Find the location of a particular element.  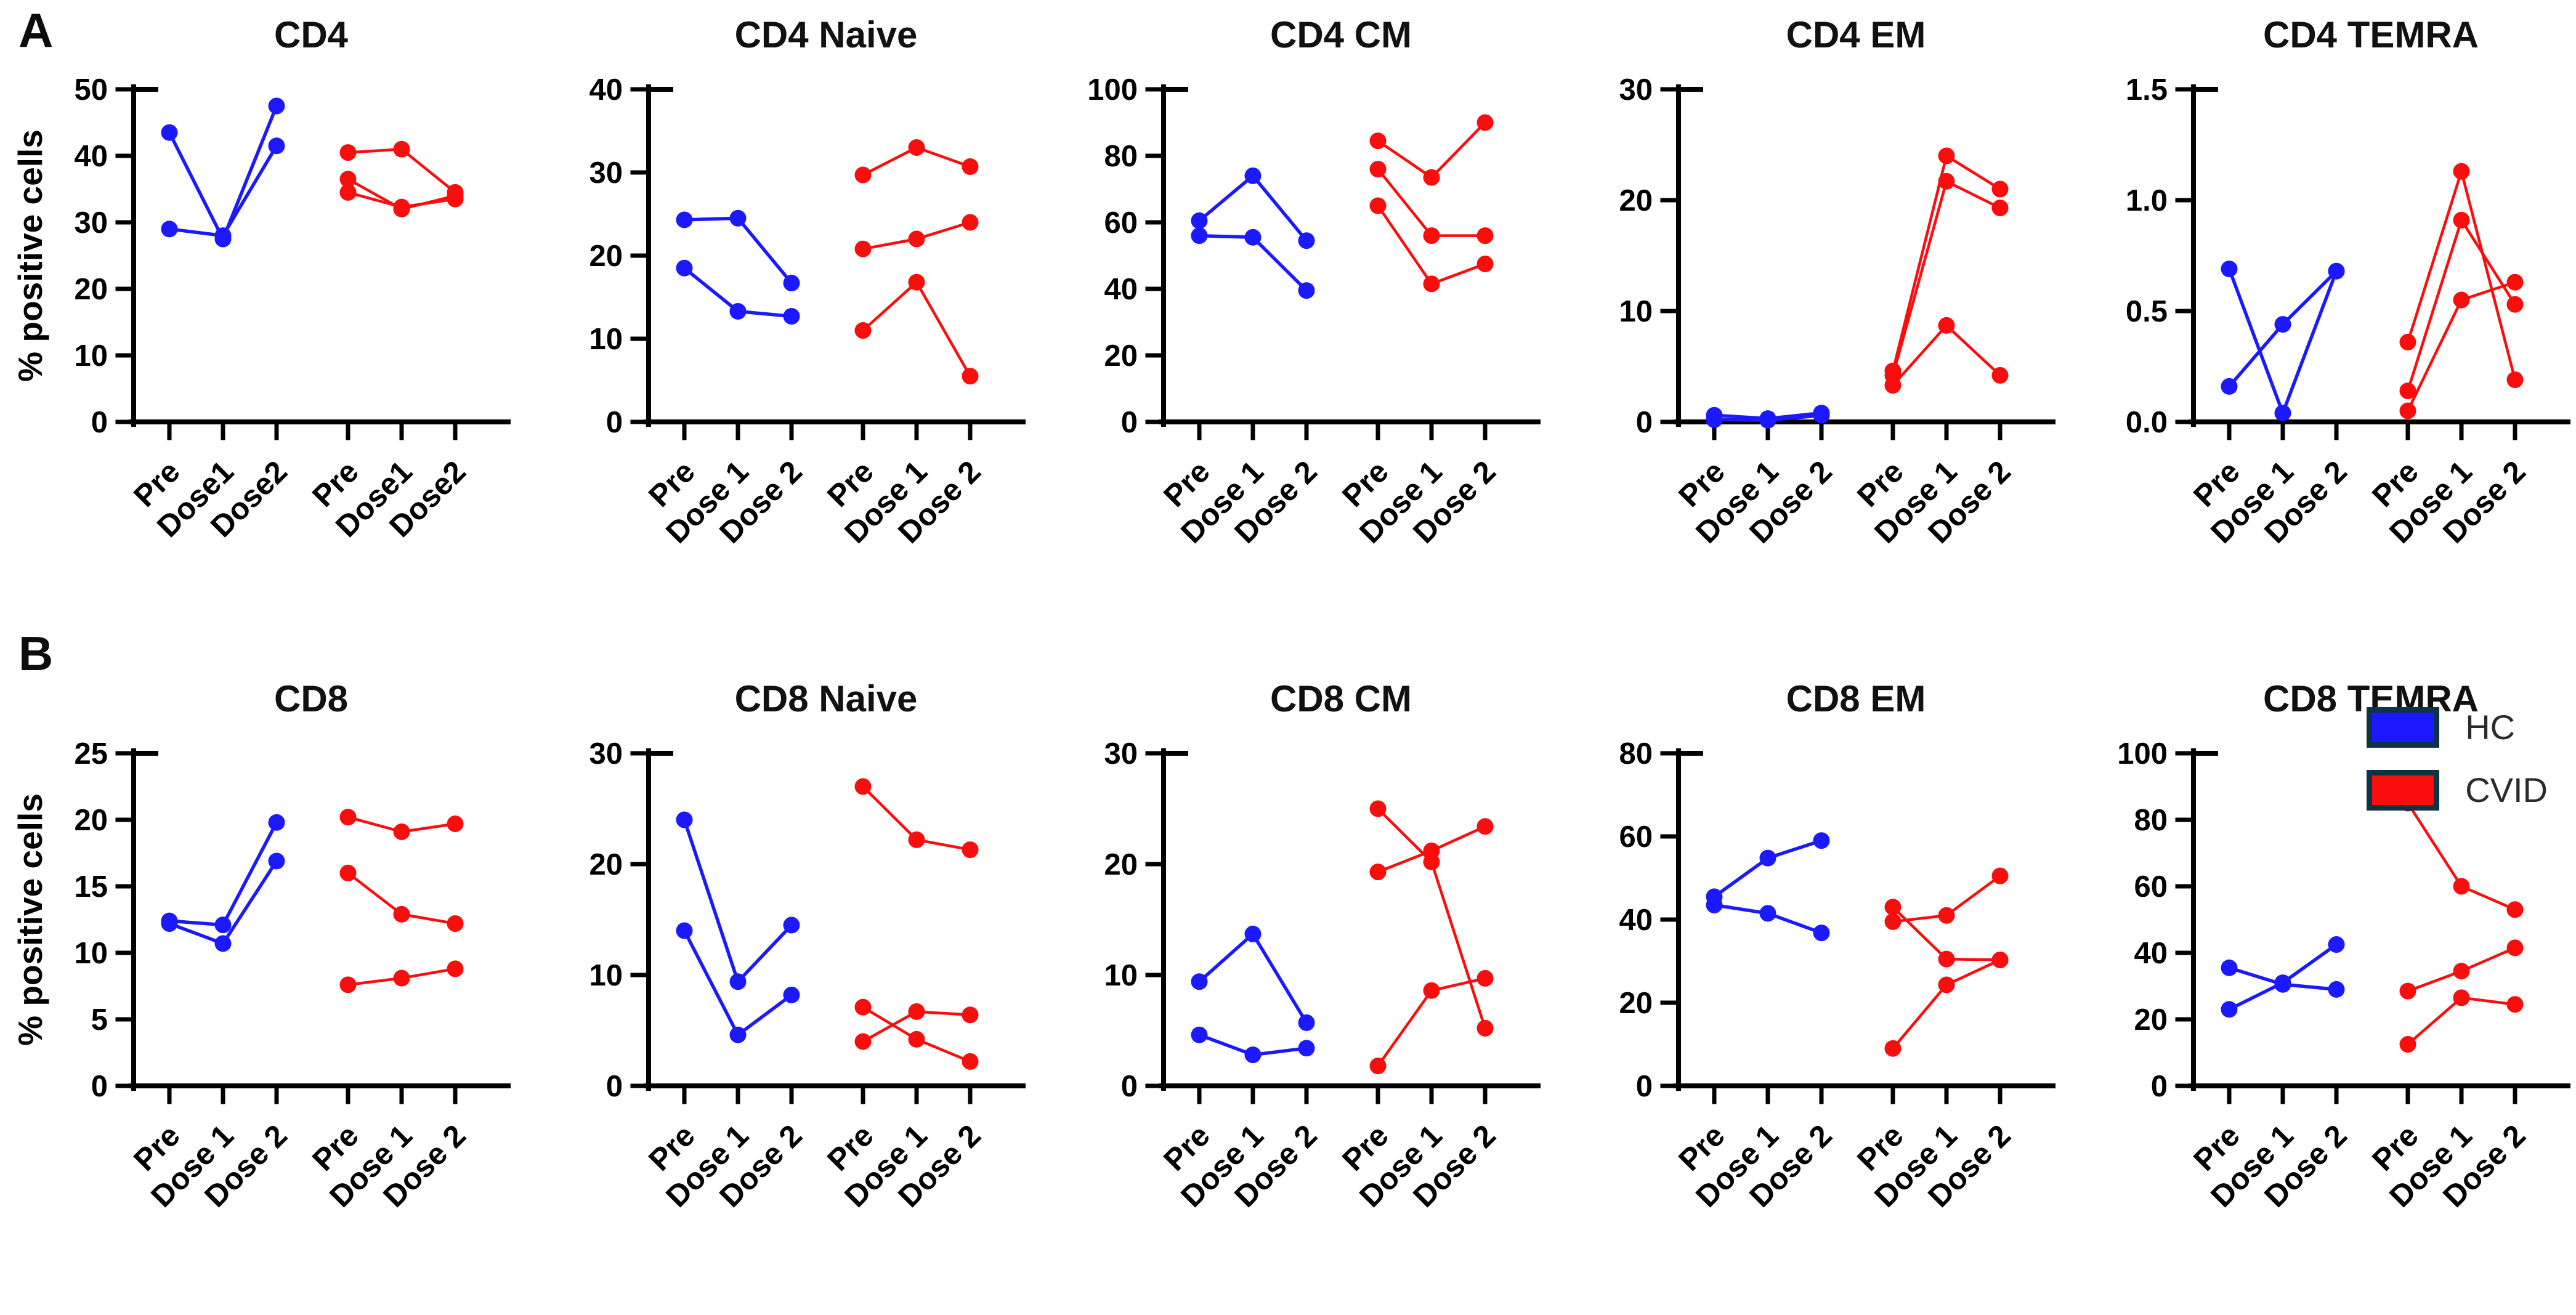

y-axis: 0 10 20 30 40 is located at coordinates (631, 256).